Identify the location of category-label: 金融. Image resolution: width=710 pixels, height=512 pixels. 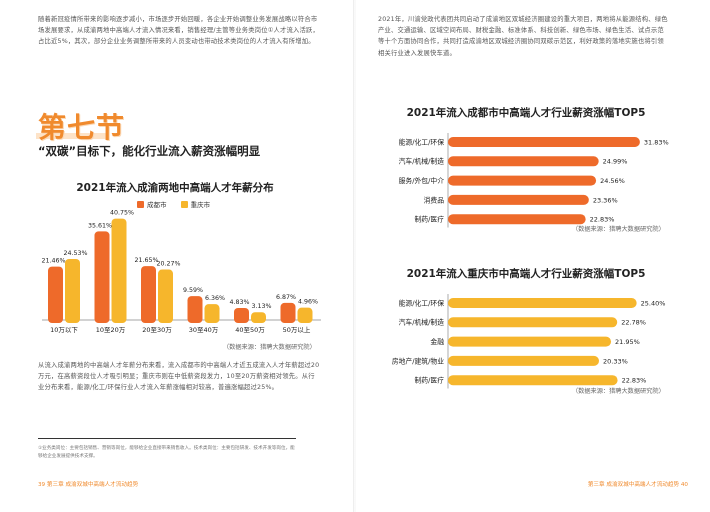
(437, 341).